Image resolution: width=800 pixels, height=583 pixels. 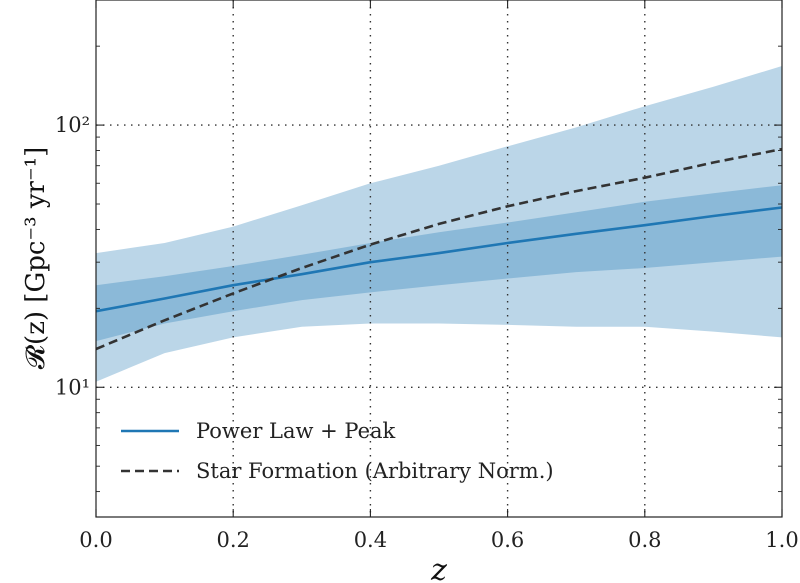 What do you see at coordinates (232, 540) in the screenshot?
I see `x-tick-label: 0.2` at bounding box center [232, 540].